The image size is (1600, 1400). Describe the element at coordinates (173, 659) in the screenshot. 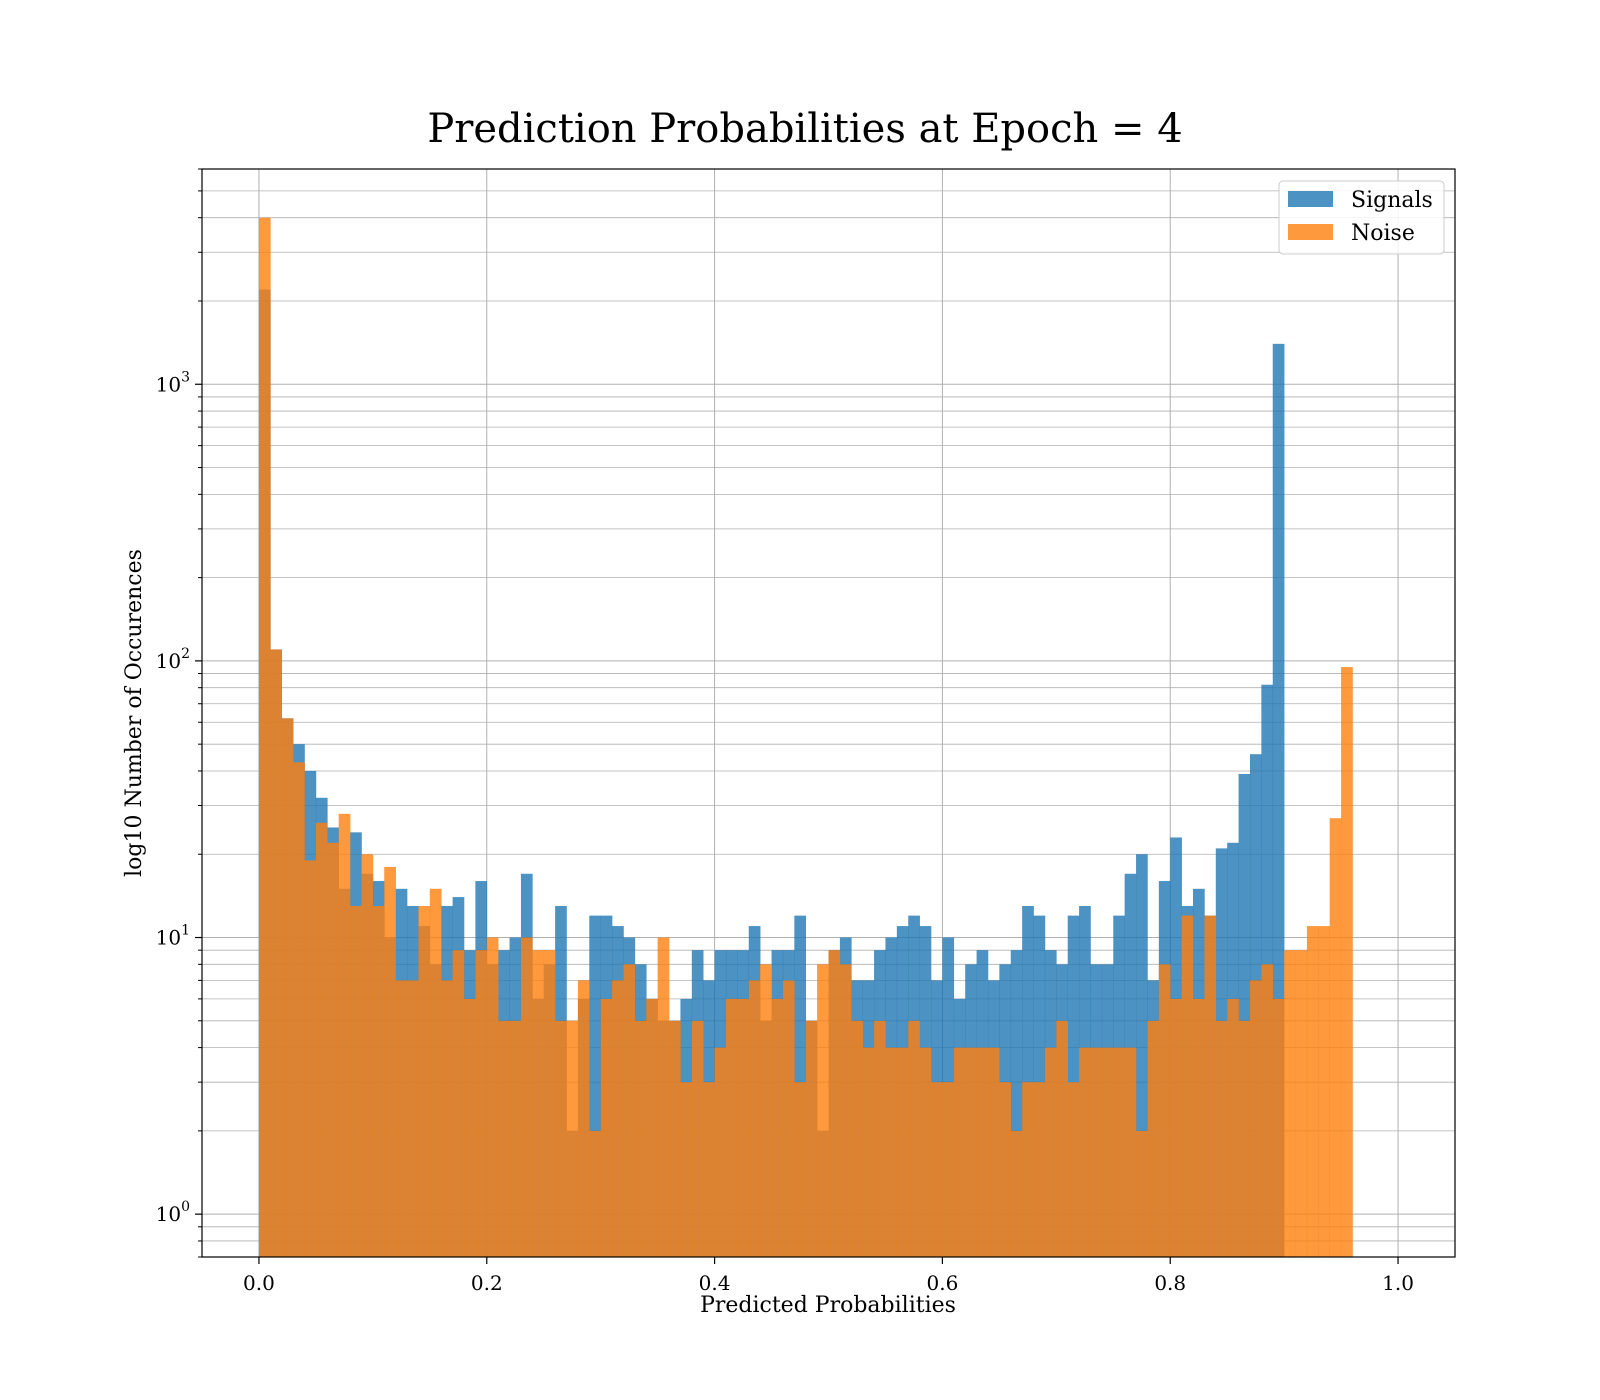

I see `y-tick-label: 10²` at that location.